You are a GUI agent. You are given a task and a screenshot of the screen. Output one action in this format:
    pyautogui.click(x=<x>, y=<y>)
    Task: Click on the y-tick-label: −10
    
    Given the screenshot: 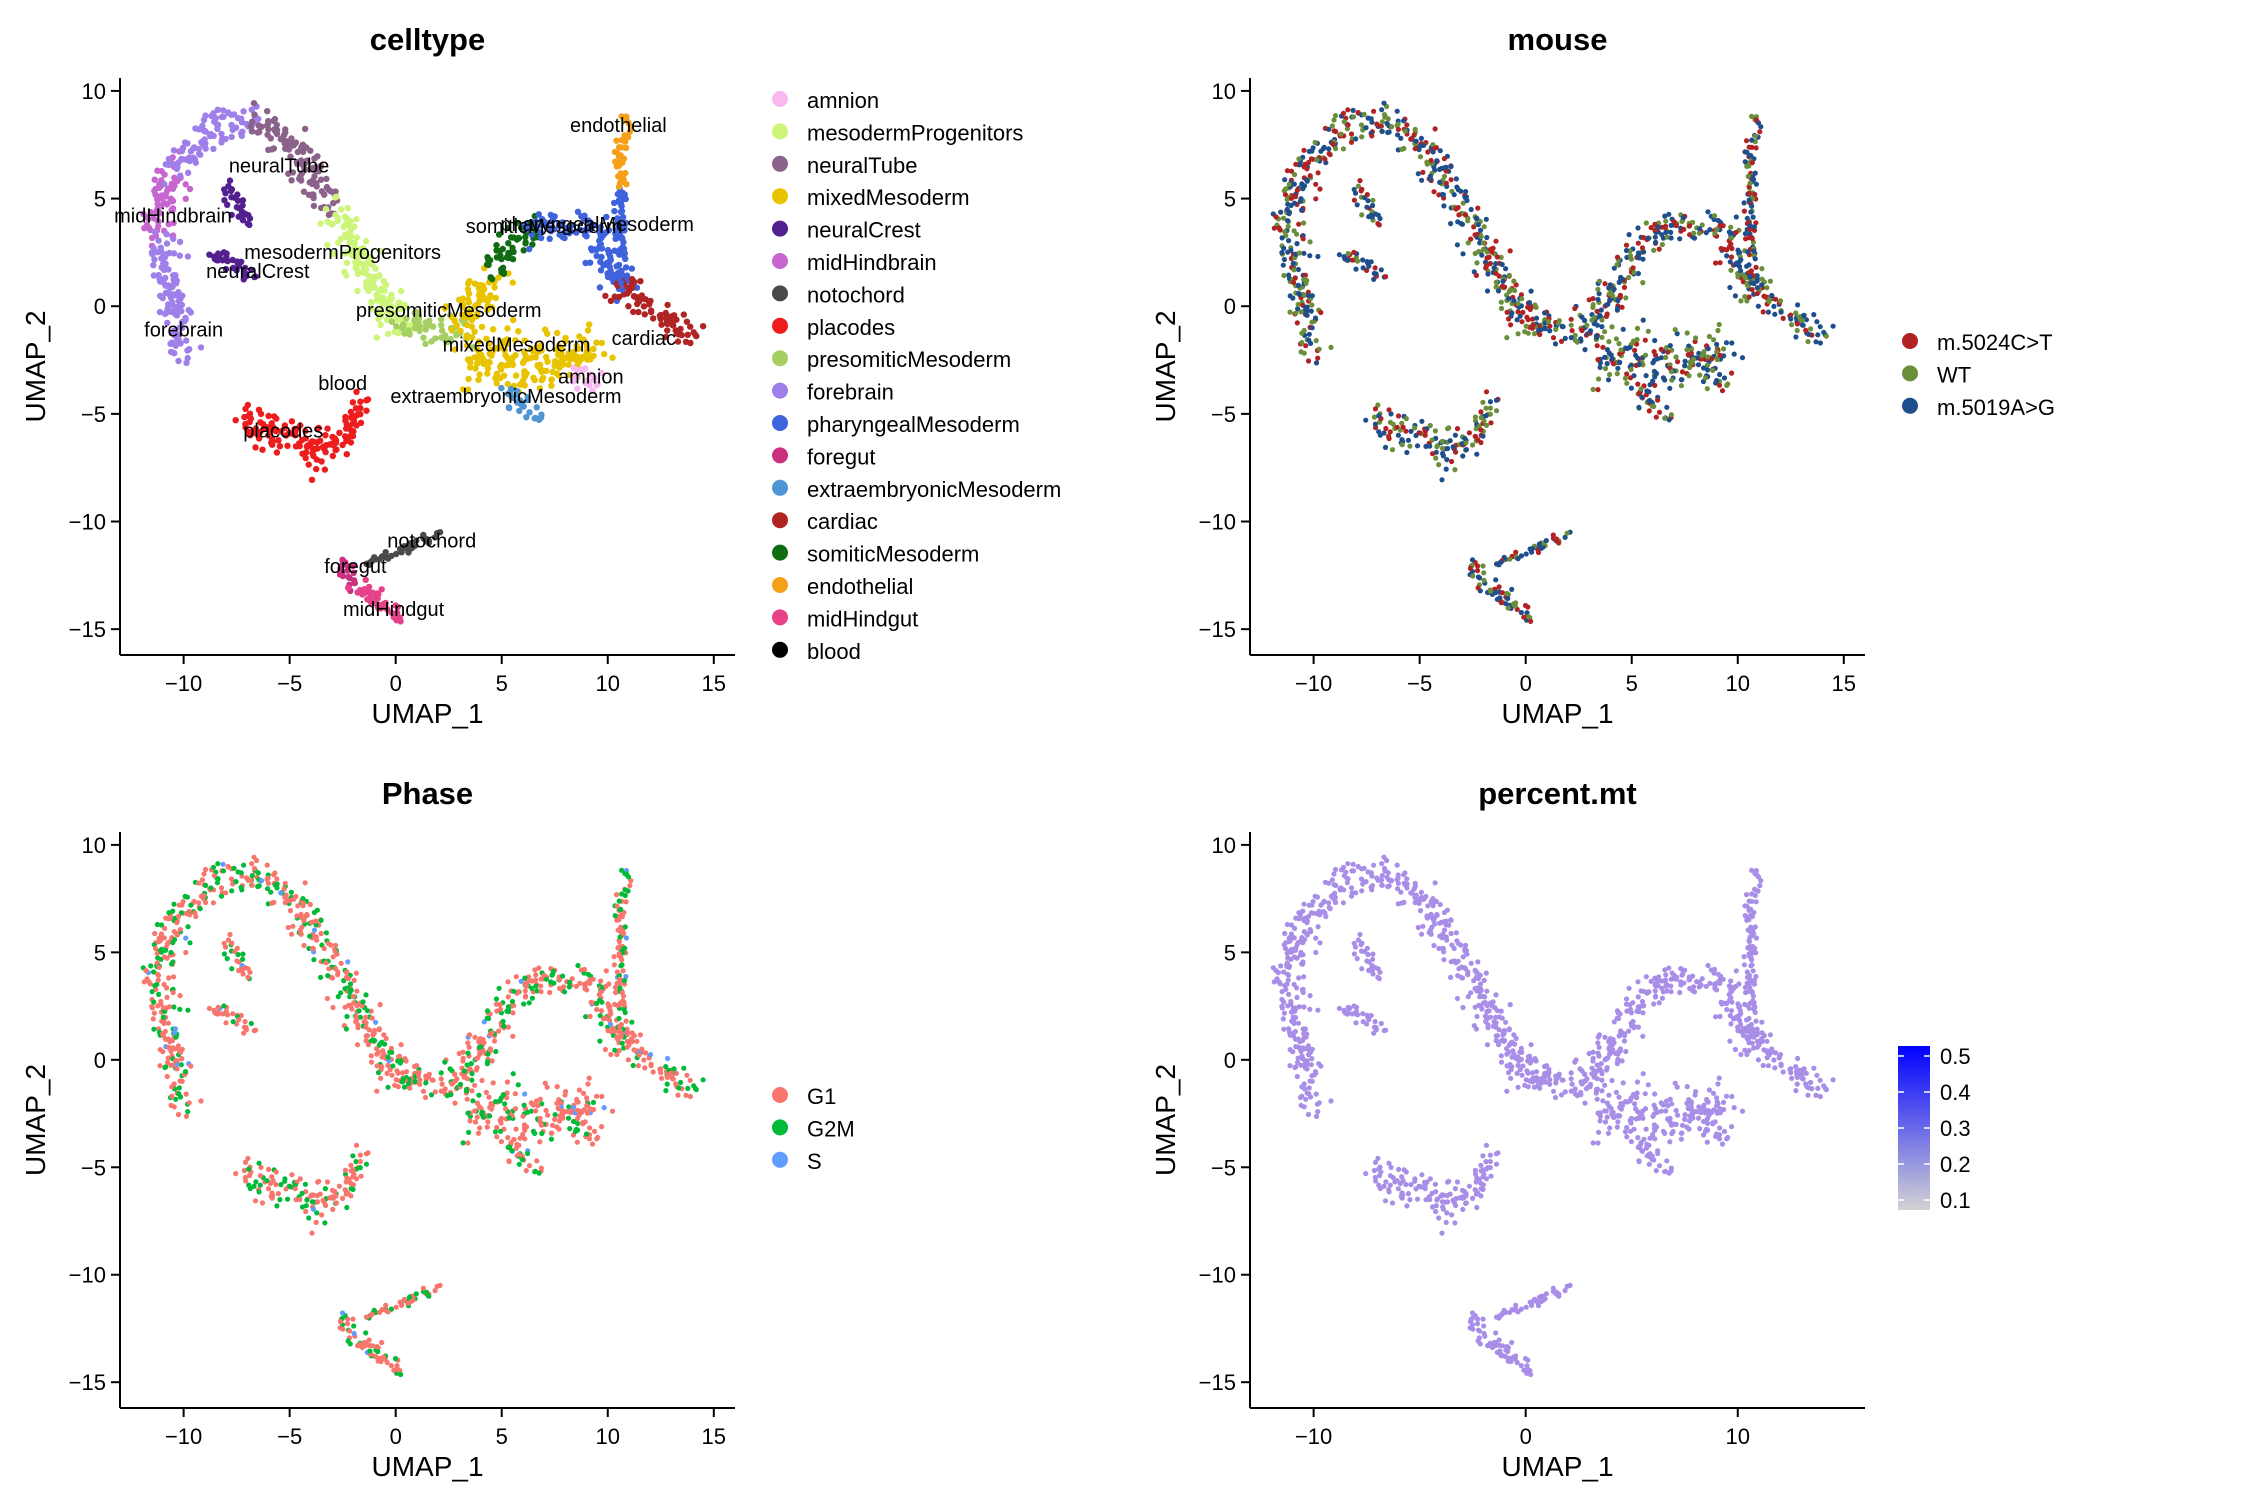 What is the action you would take?
    pyautogui.click(x=1217, y=522)
    